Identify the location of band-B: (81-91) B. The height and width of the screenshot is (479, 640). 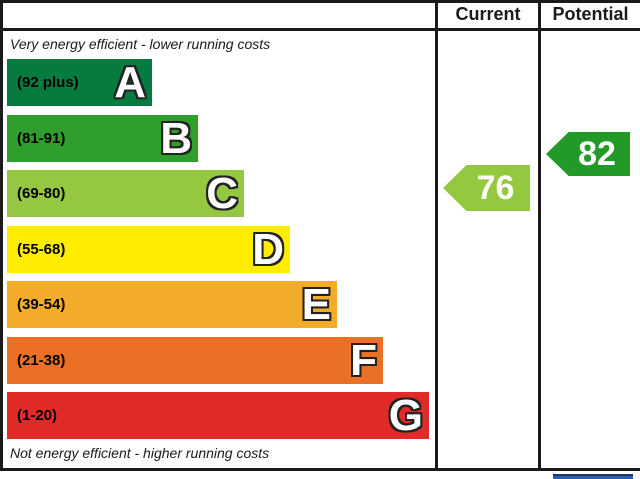
(102, 138).